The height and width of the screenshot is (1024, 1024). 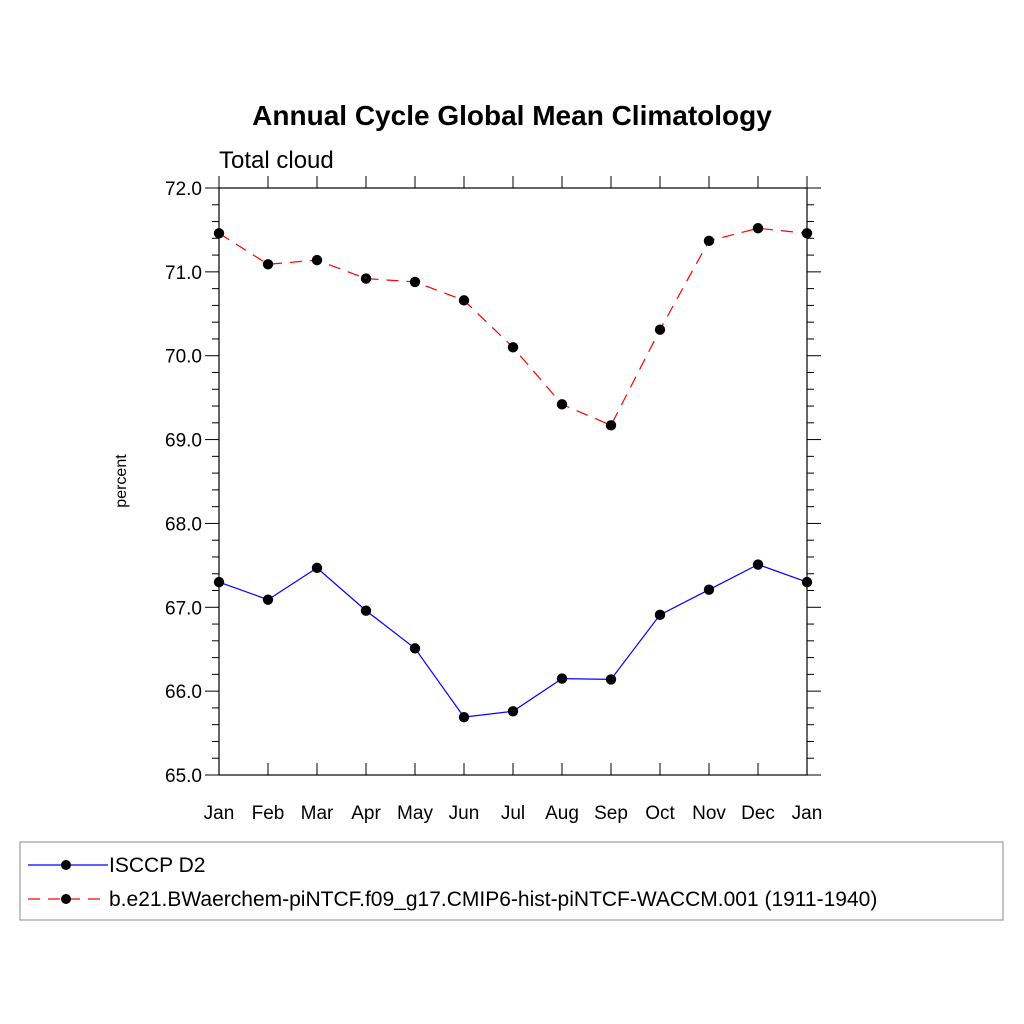 What do you see at coordinates (183, 357) in the screenshot?
I see `y-tick-label: 70.0` at bounding box center [183, 357].